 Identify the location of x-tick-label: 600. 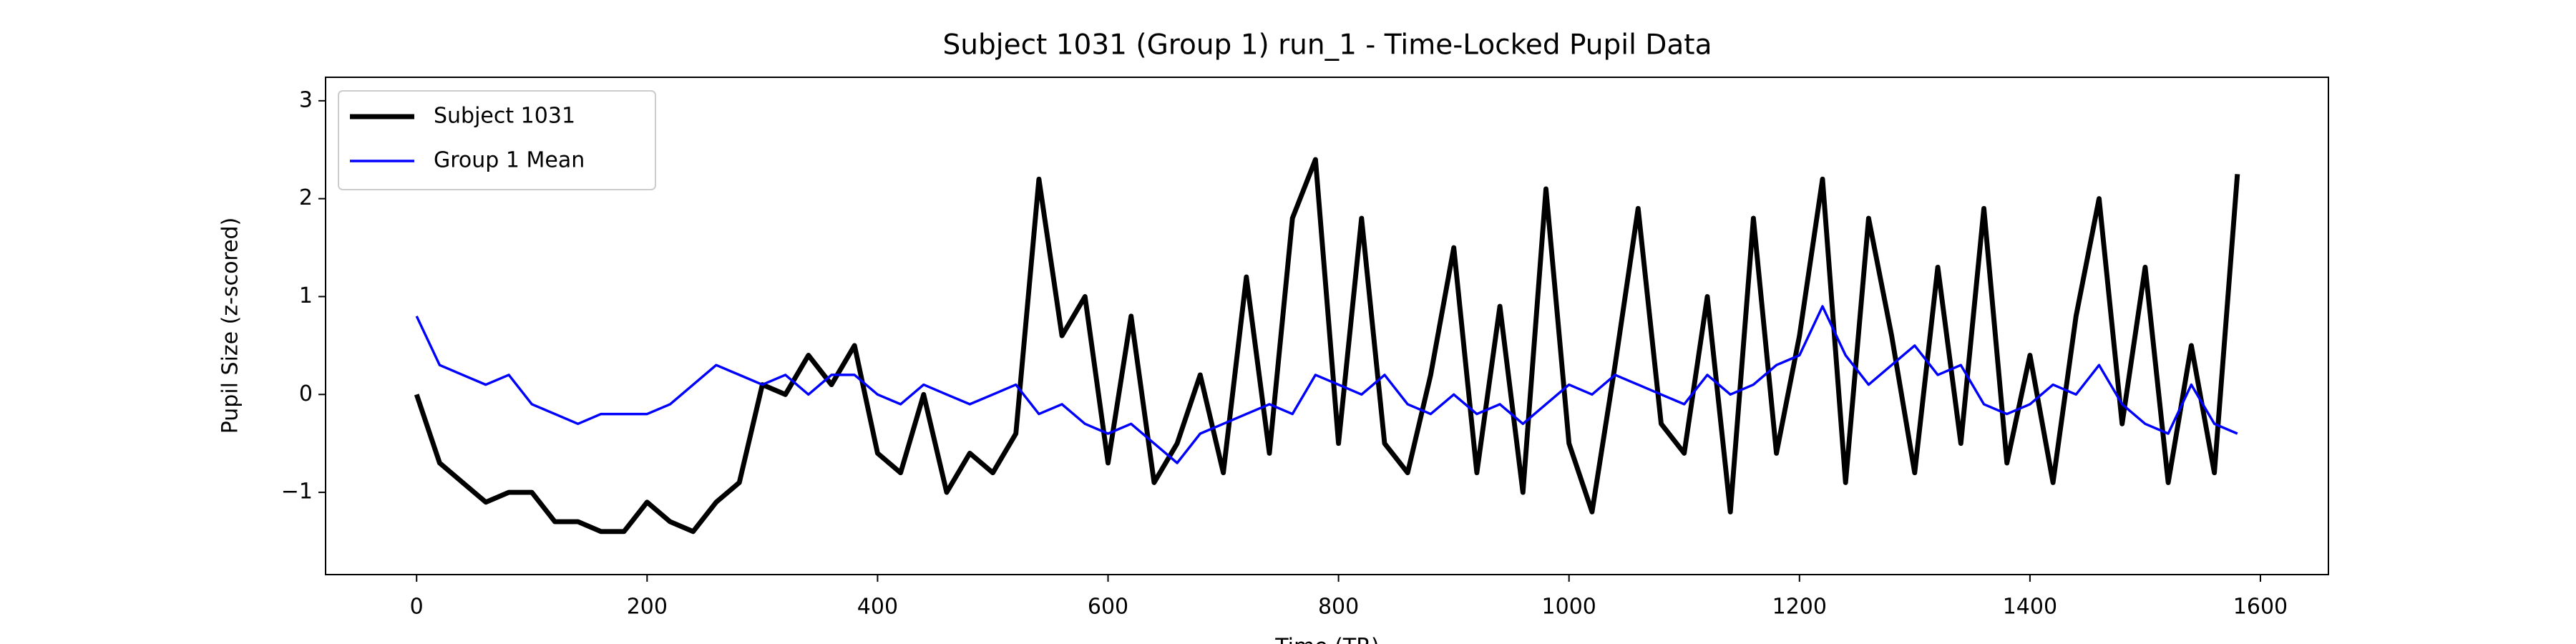
(1108, 607).